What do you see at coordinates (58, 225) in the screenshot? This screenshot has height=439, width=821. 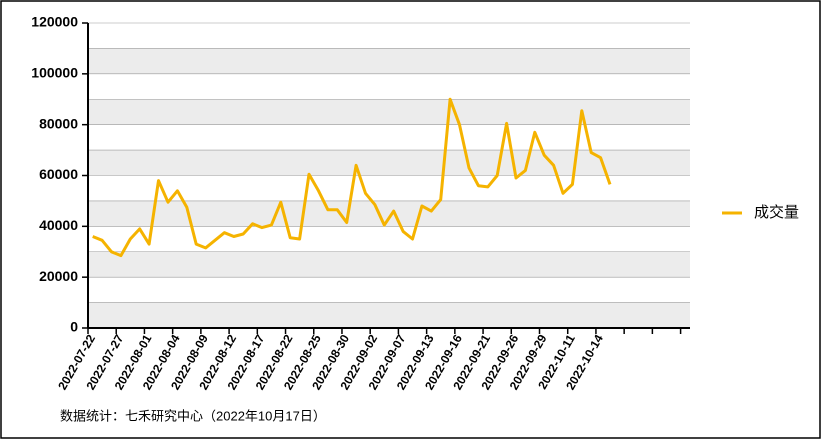 I see `y-tick-label: 40000` at bounding box center [58, 225].